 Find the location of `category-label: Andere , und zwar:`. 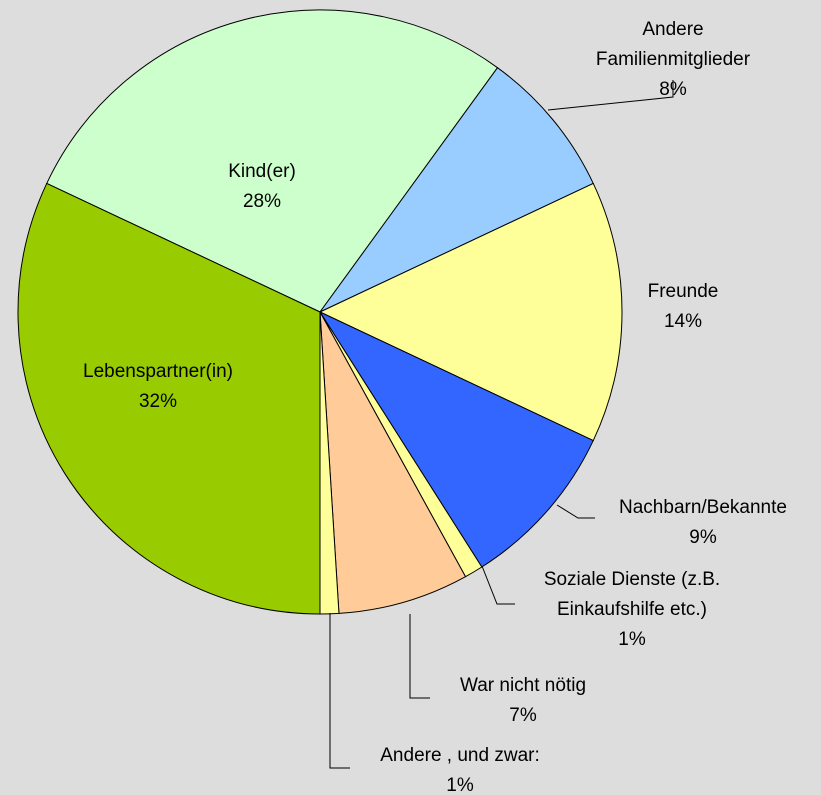

category-label: Andere , und zwar: is located at coordinates (460, 755).